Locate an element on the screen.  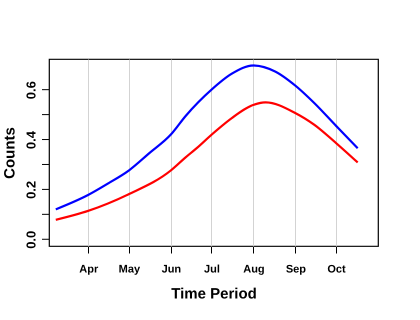
x-tick-label: Jul is located at coordinates (212, 270).